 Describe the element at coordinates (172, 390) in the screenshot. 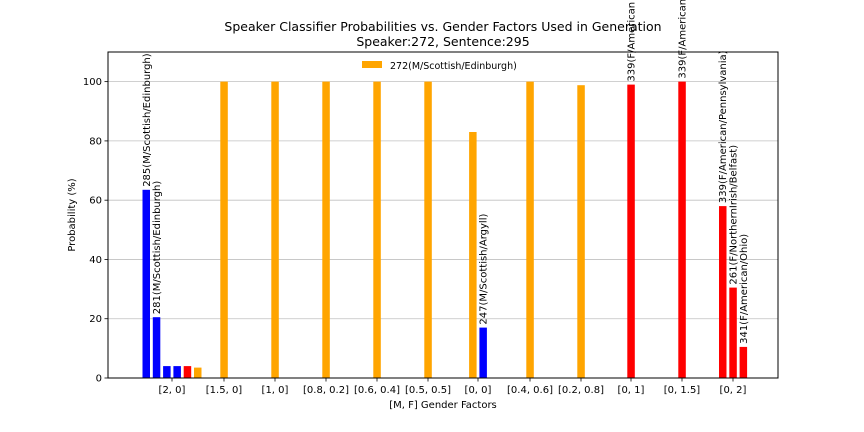

I see `x-tick-label: [2, 0]` at that location.